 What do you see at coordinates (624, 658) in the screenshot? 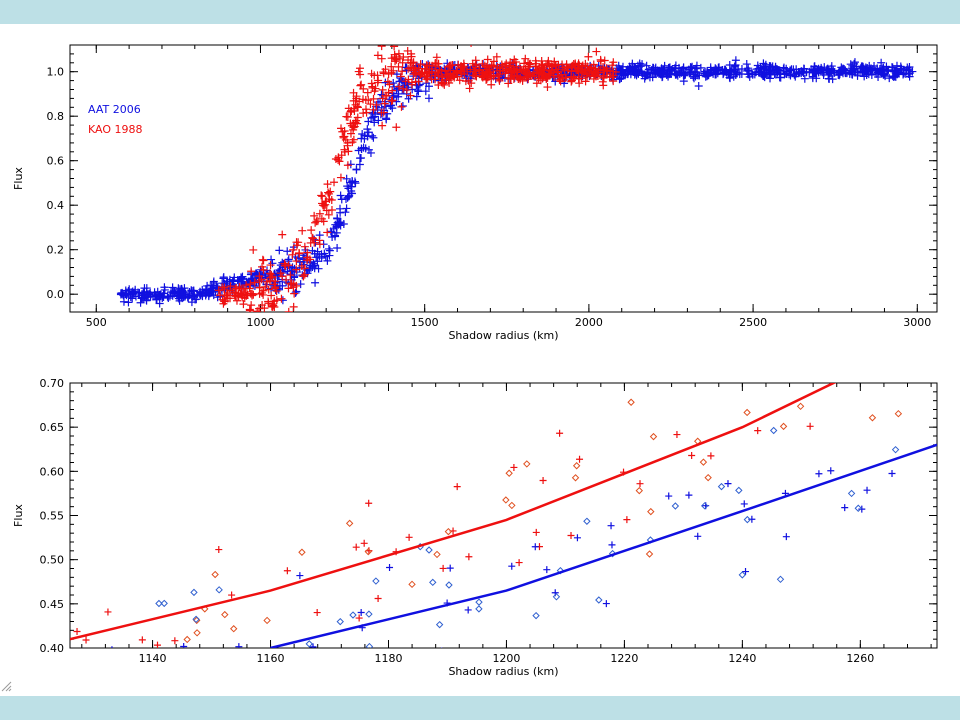
I see `x-tick-label: 1220` at bounding box center [624, 658].